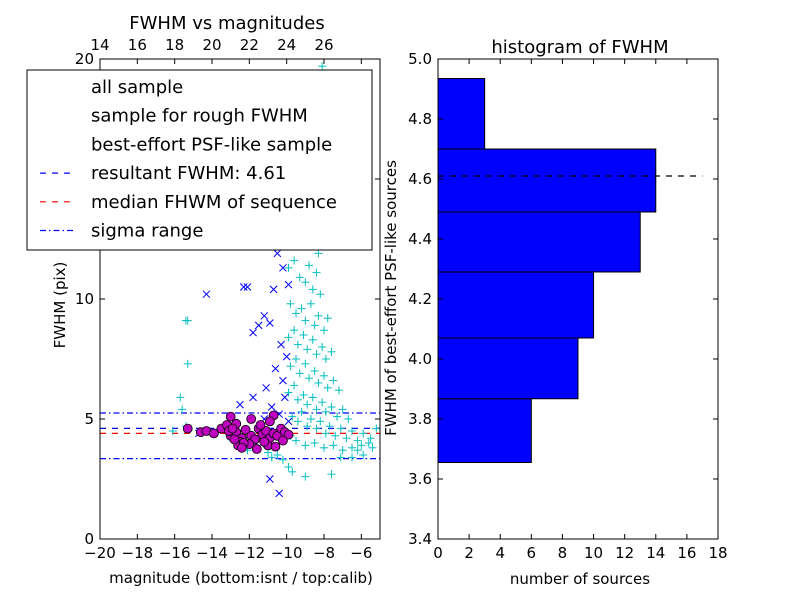 This screenshot has height=600, width=800. What do you see at coordinates (211, 45) in the screenshot?
I see `scatter-x-axis-top: 14 16 18 20 22 24 26` at bounding box center [211, 45].